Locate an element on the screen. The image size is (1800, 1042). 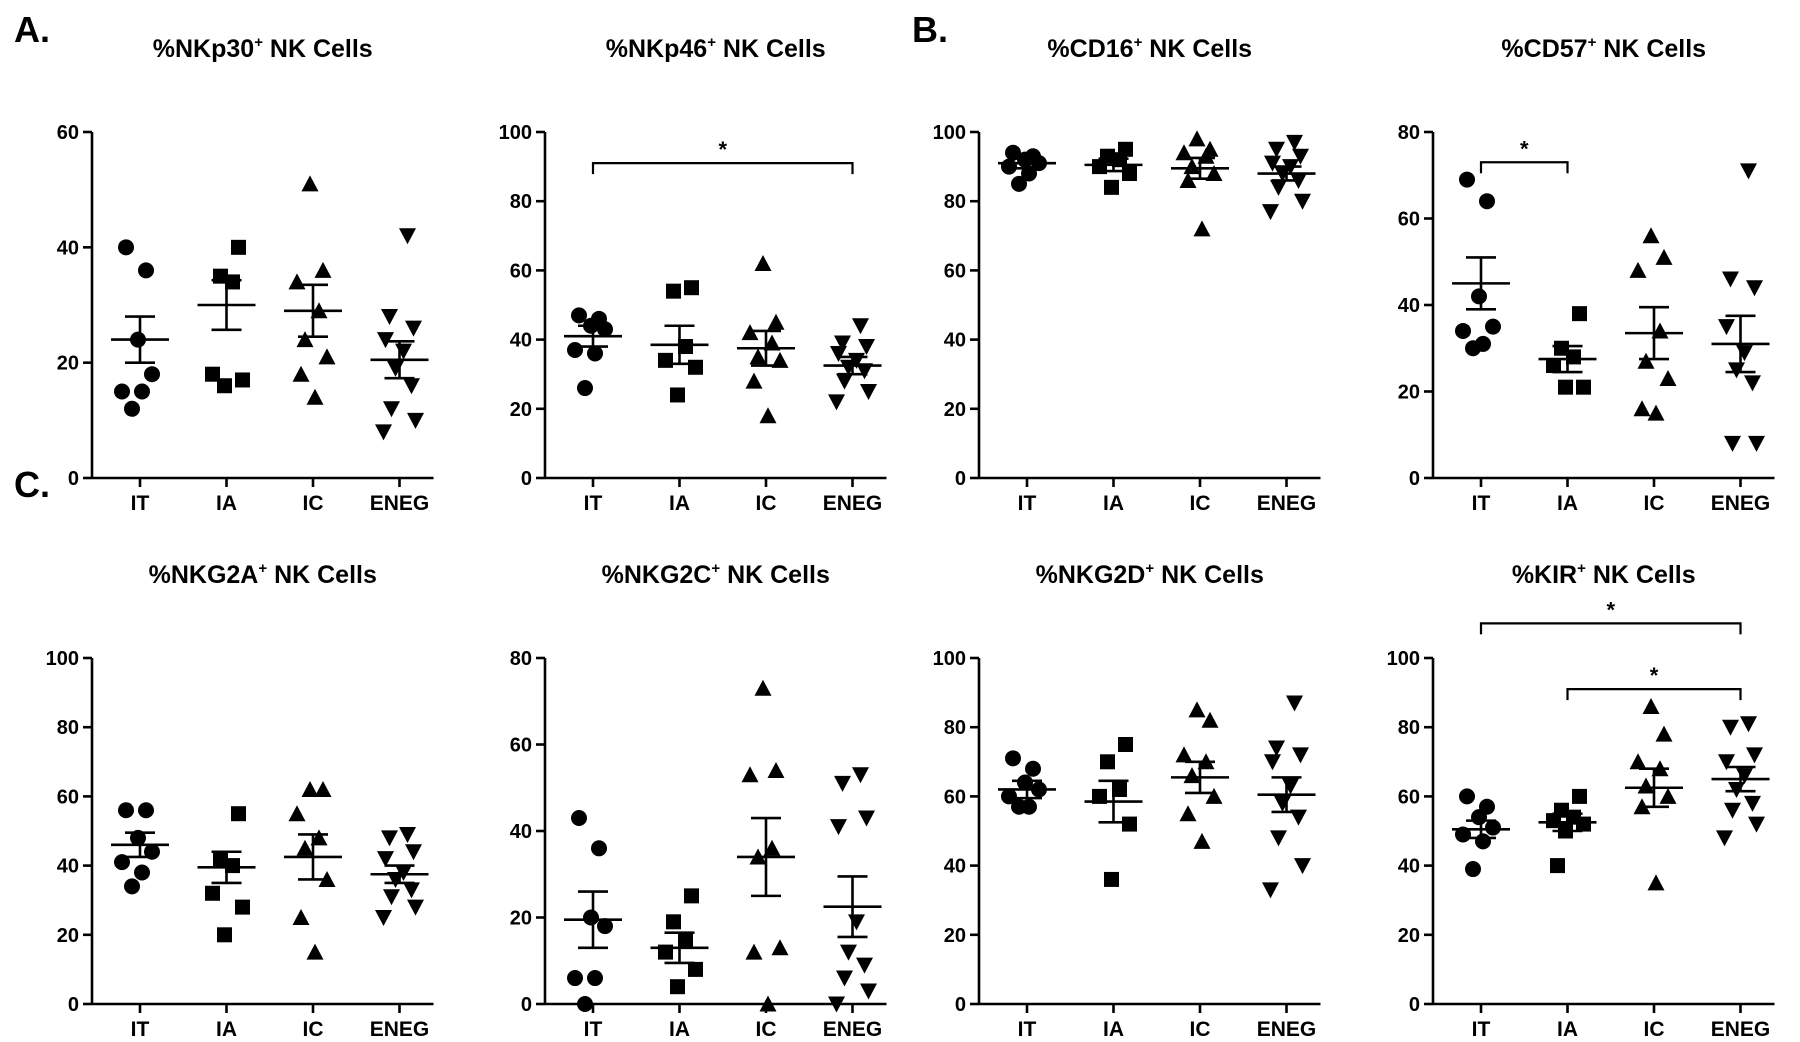
chart-title-main: %NKp30 is located at coordinates (203, 49).